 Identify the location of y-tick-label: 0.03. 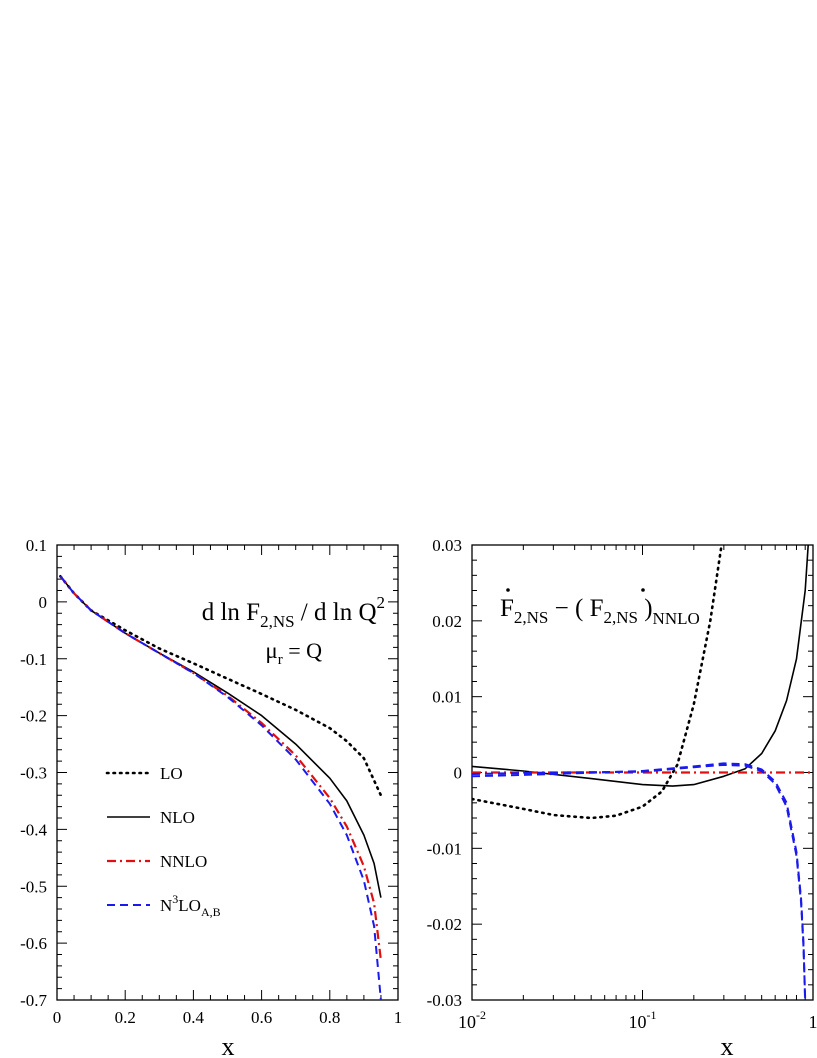
(447, 545).